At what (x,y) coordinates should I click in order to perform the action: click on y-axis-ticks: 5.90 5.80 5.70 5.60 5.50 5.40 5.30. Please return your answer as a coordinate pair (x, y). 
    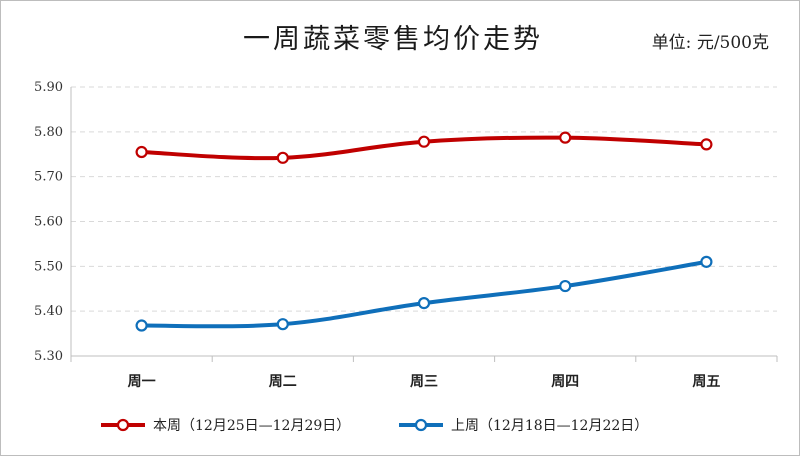
    Looking at the image, I should click on (48, 222).